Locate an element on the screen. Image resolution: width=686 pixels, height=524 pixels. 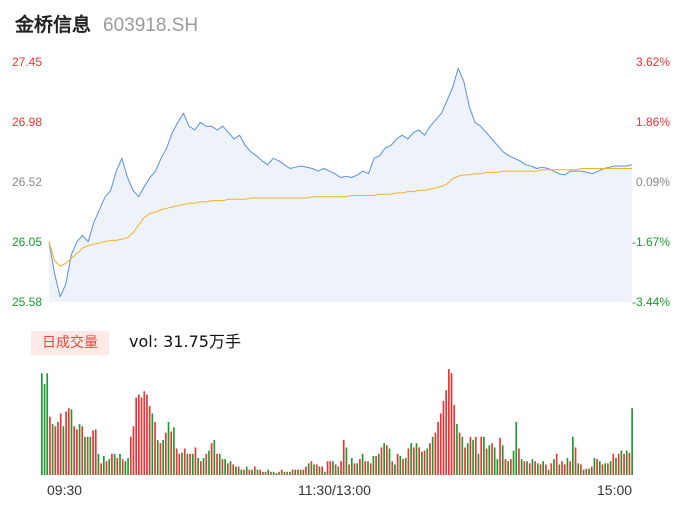
price-tick-4: 25.58 is located at coordinates (27, 302).